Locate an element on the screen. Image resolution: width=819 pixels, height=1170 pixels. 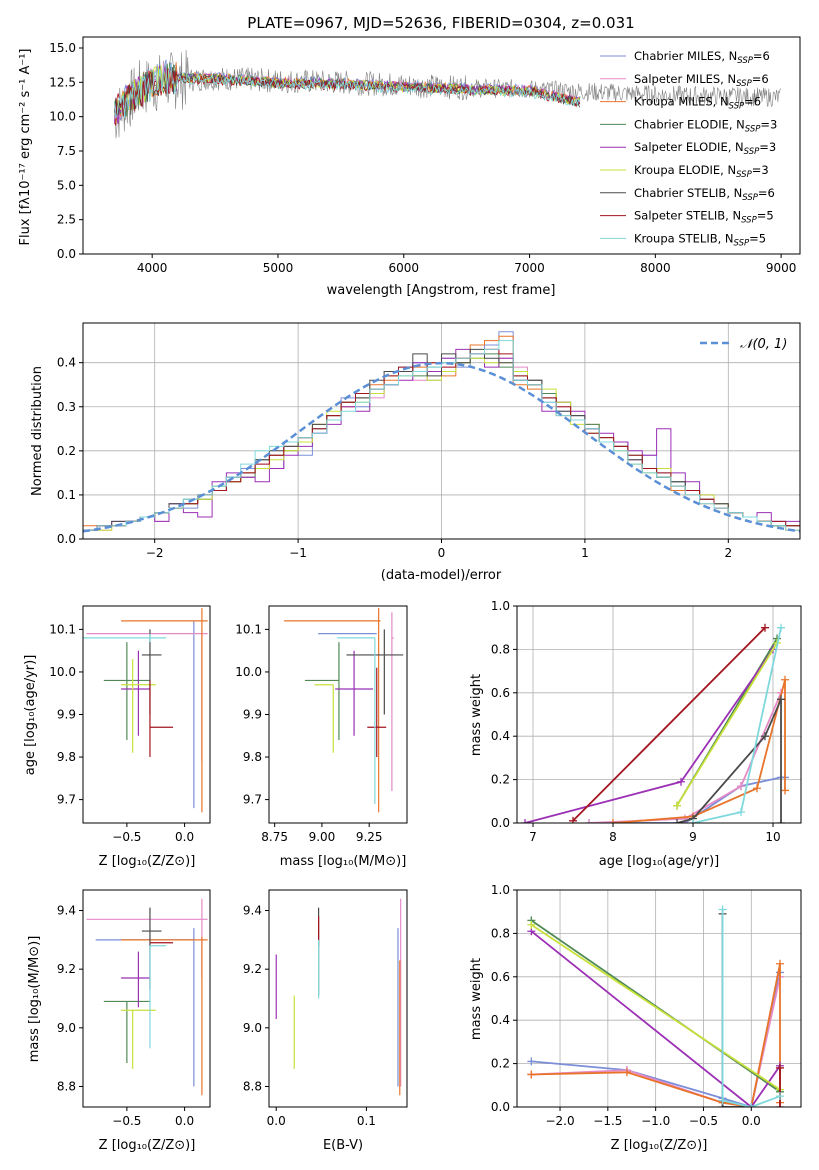
y-tick-label: 9.7 is located at coordinates (66, 800).